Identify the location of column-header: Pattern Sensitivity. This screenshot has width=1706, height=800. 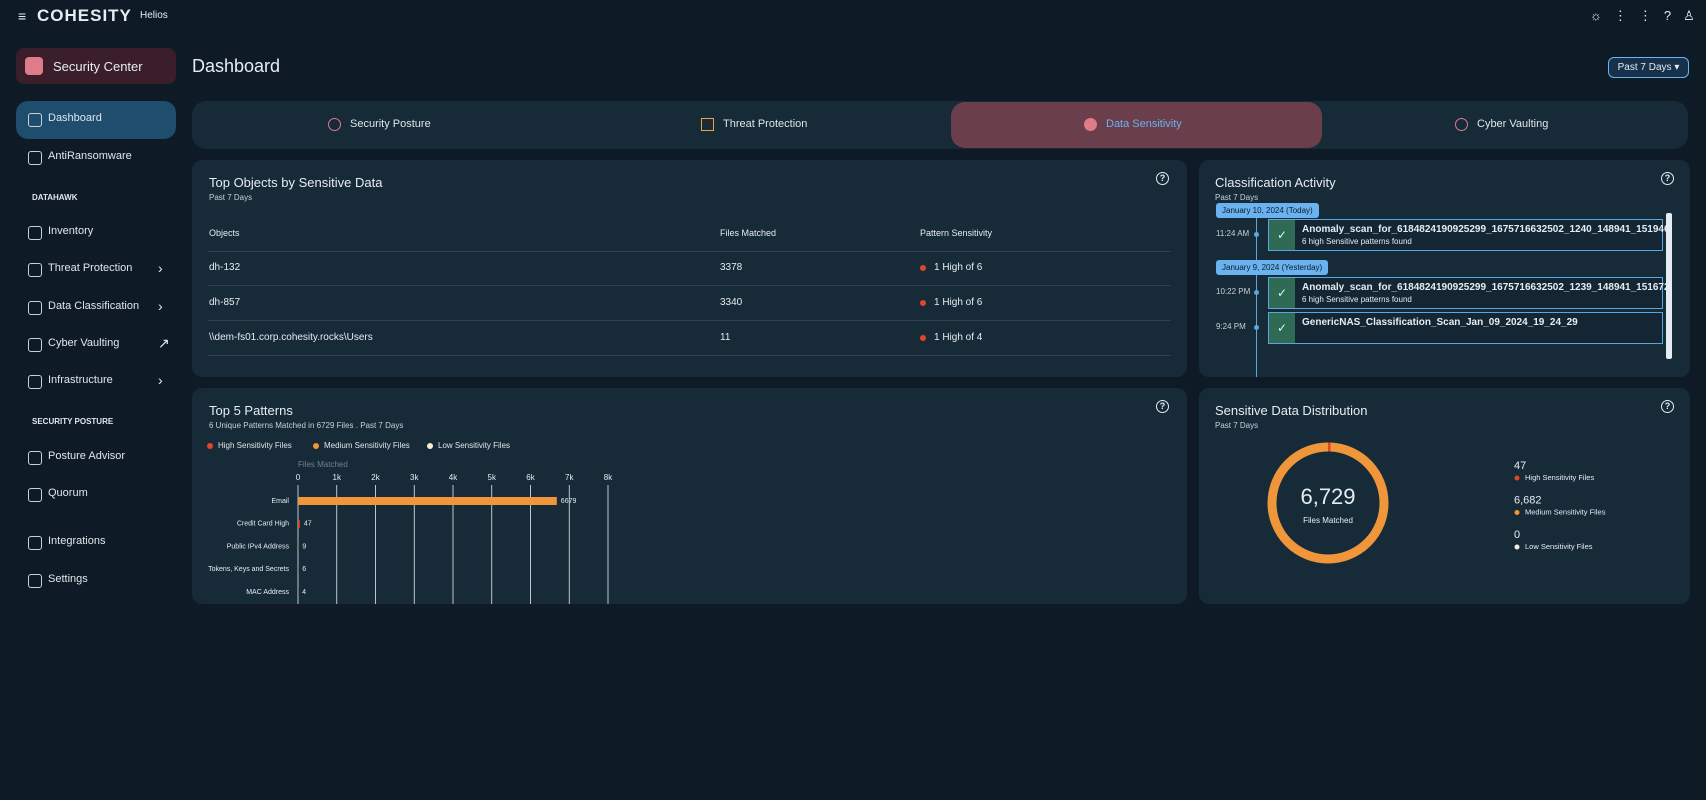
(956, 233).